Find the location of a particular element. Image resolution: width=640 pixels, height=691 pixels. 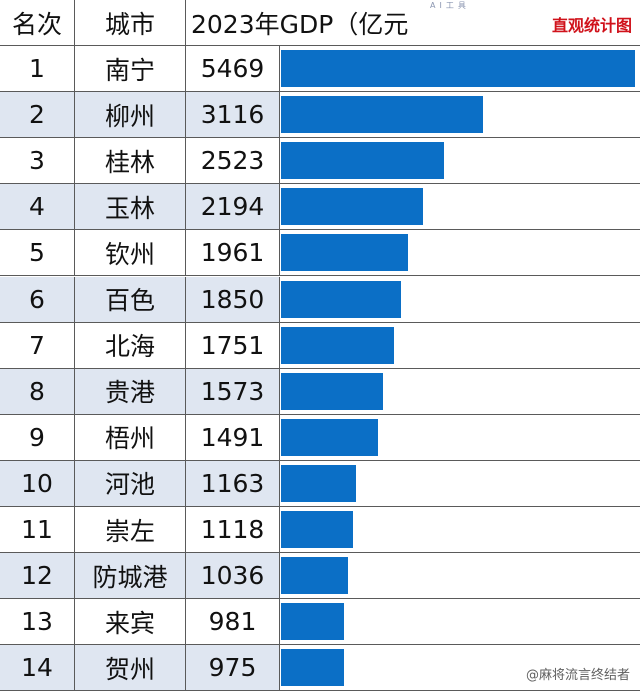

table-row: 8 贵港 1573 is located at coordinates (320, 391).